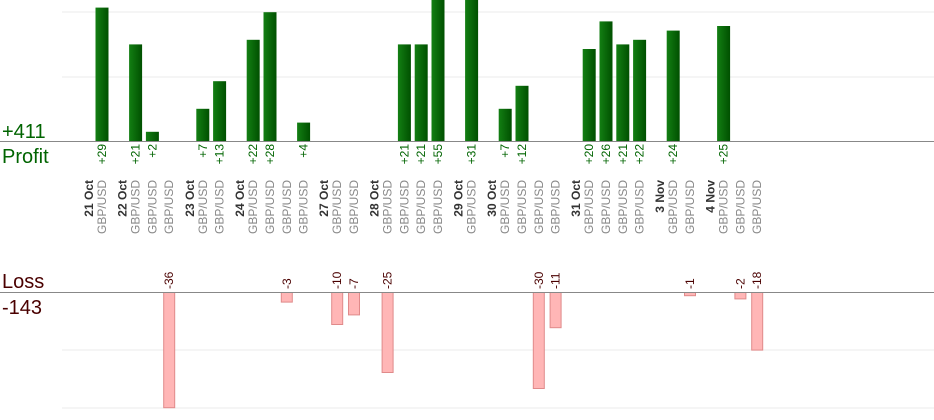 This screenshot has height=420, width=934. What do you see at coordinates (740, 283) in the screenshot?
I see `loss-value-label: -2` at bounding box center [740, 283].